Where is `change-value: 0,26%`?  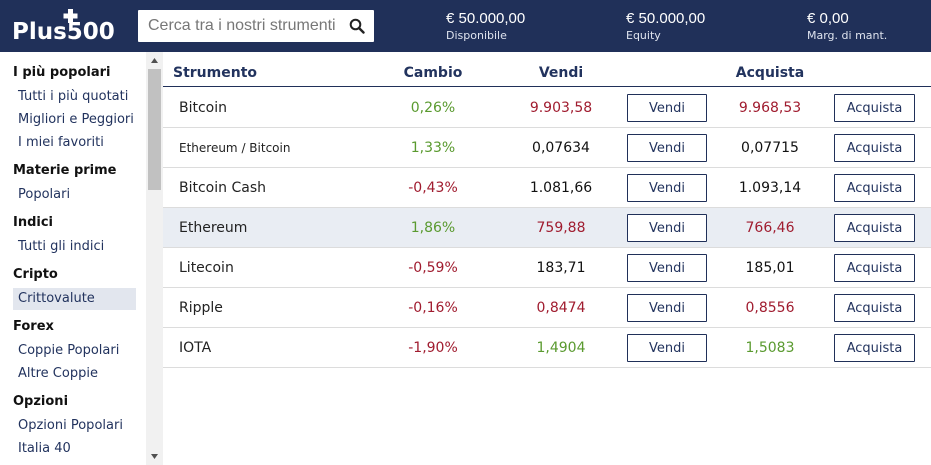 change-value: 0,26% is located at coordinates (433, 108).